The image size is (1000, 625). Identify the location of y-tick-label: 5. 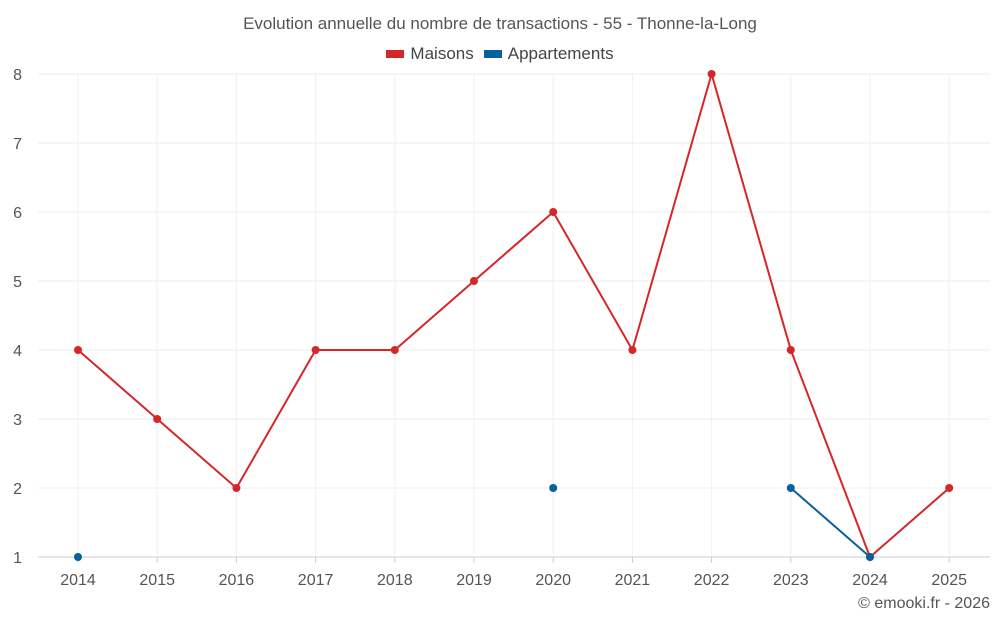
(17, 282).